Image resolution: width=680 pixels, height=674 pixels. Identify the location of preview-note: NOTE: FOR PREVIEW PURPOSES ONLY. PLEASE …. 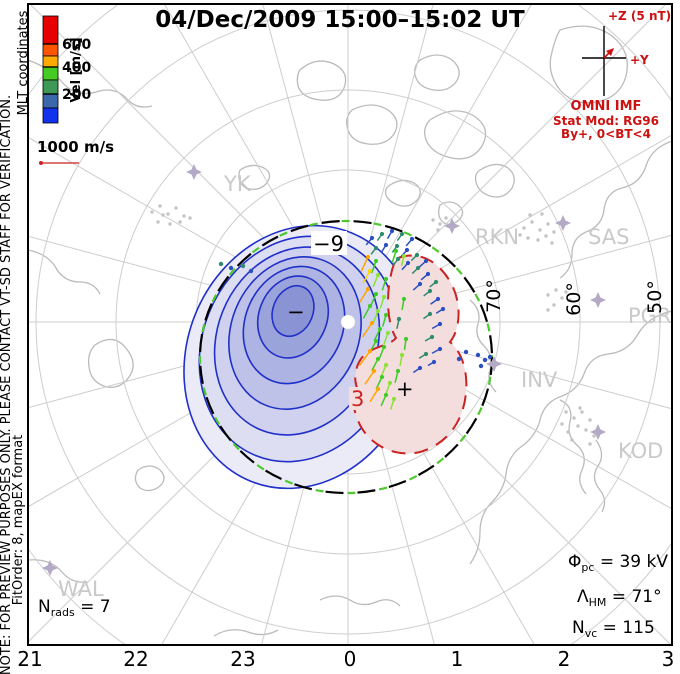
(7, 384).